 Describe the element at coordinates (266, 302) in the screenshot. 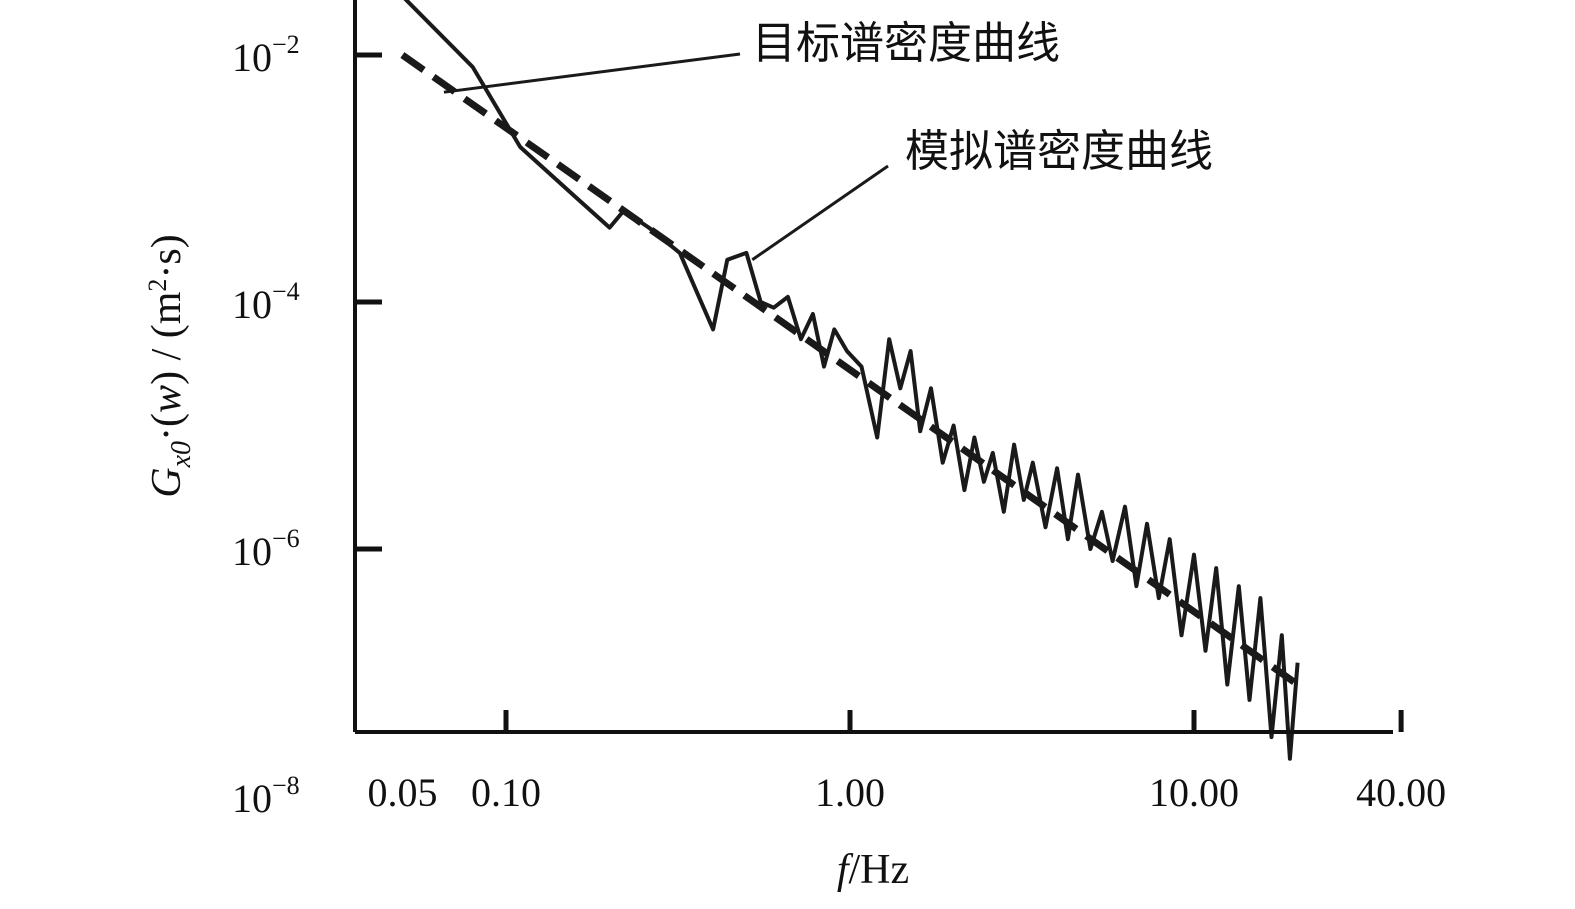

I see `y-tick-label: 10⁻⁴` at that location.